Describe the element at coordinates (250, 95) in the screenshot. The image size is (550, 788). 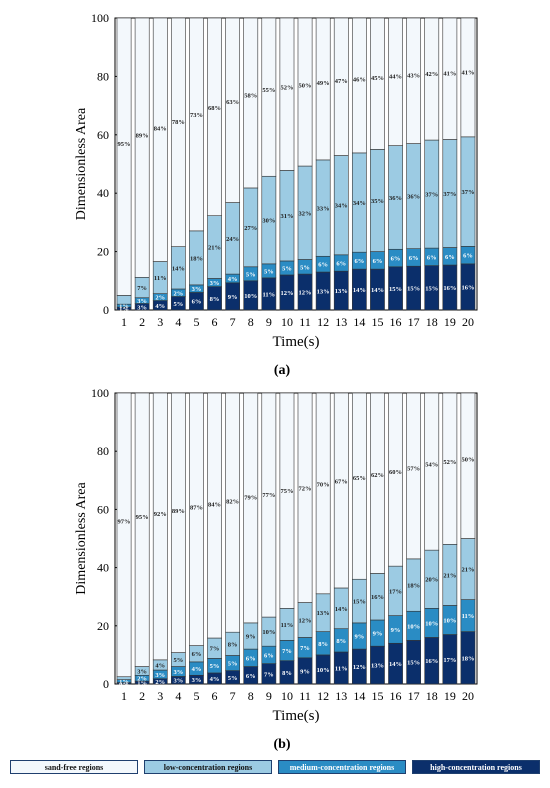
I see `data-label: 58%` at that location.